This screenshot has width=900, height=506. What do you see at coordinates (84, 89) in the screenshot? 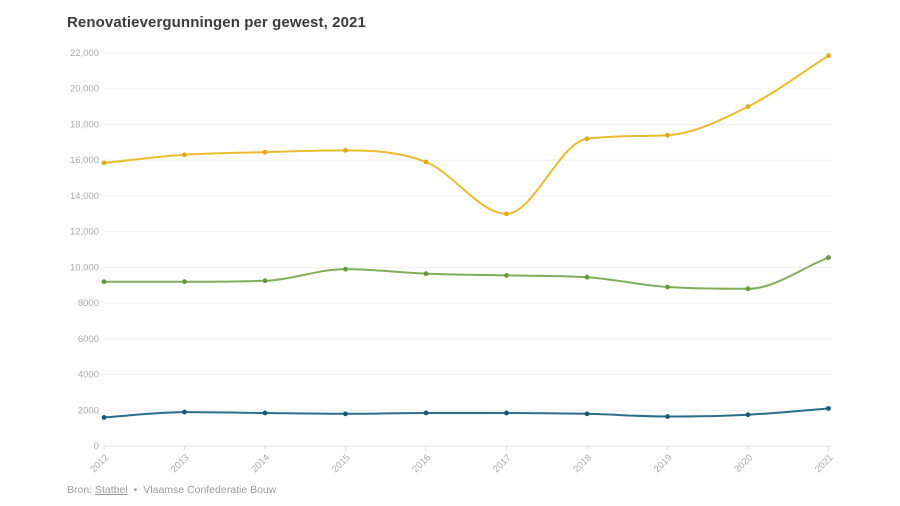
I see `y-axis-label: 20,000` at bounding box center [84, 89].